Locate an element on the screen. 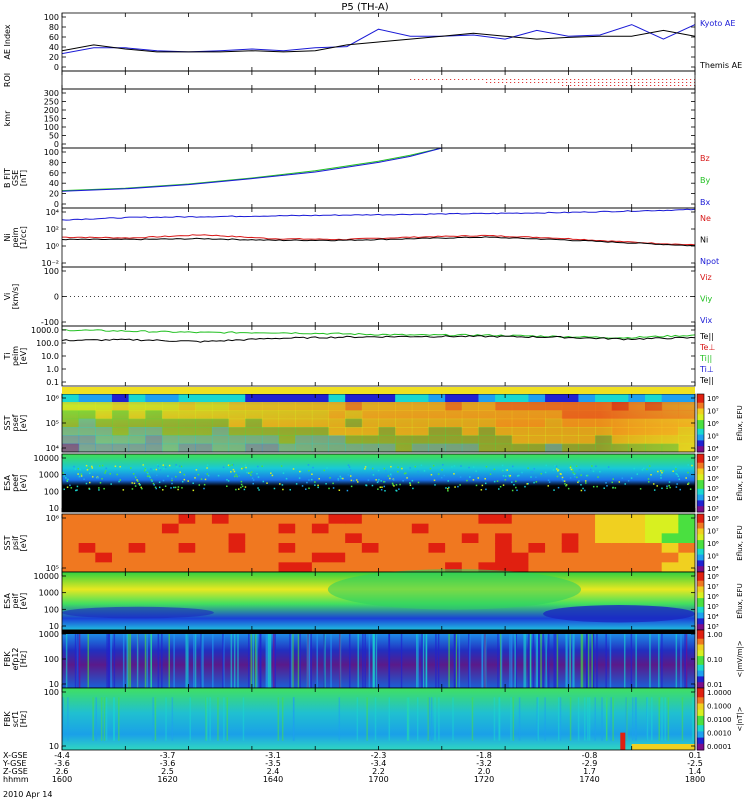 The height and width of the screenshot is (804, 750). panel-ylabel: [eV] is located at coordinates (23, 356).